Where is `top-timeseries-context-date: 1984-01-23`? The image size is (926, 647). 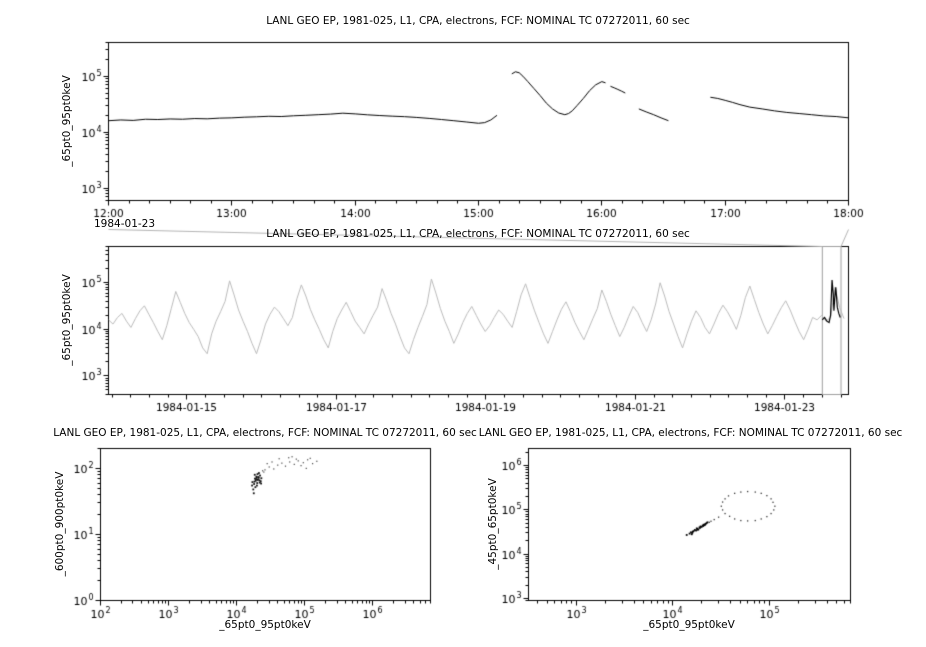 top-timeseries-context-date: 1984-01-23 is located at coordinates (125, 224).